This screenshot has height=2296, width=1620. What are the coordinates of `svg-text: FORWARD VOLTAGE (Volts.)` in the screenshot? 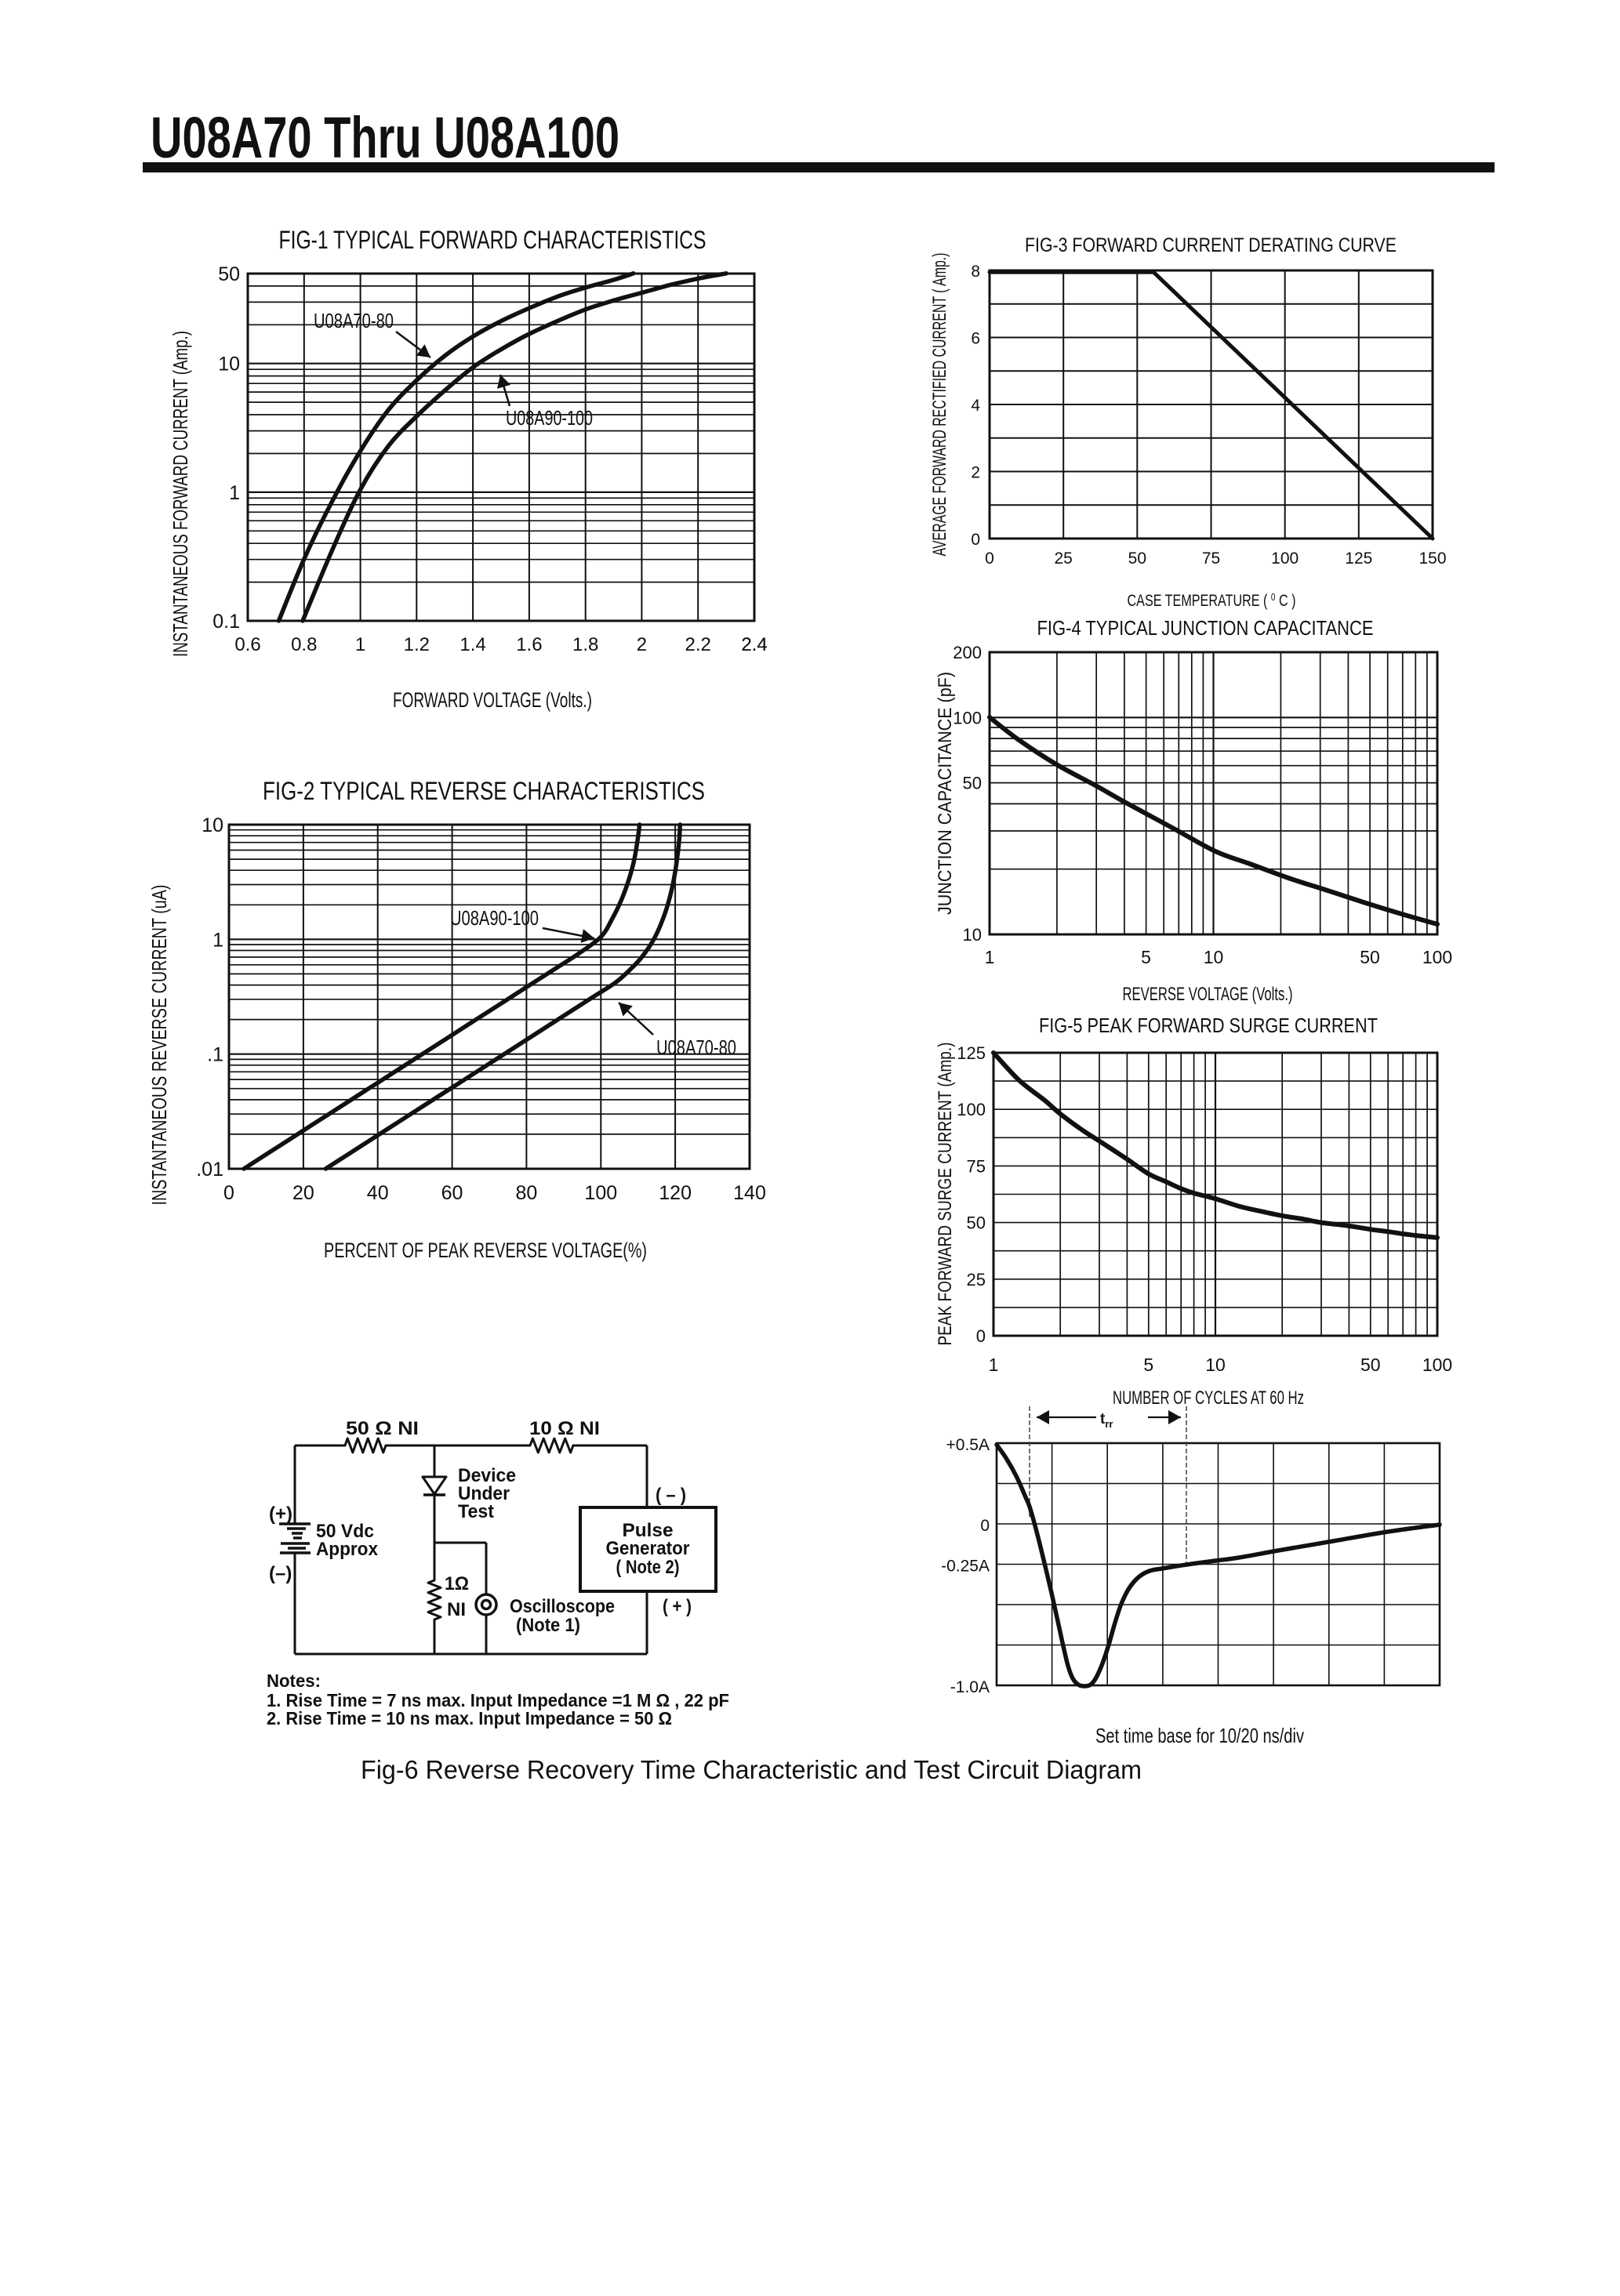 It's located at (492, 700).